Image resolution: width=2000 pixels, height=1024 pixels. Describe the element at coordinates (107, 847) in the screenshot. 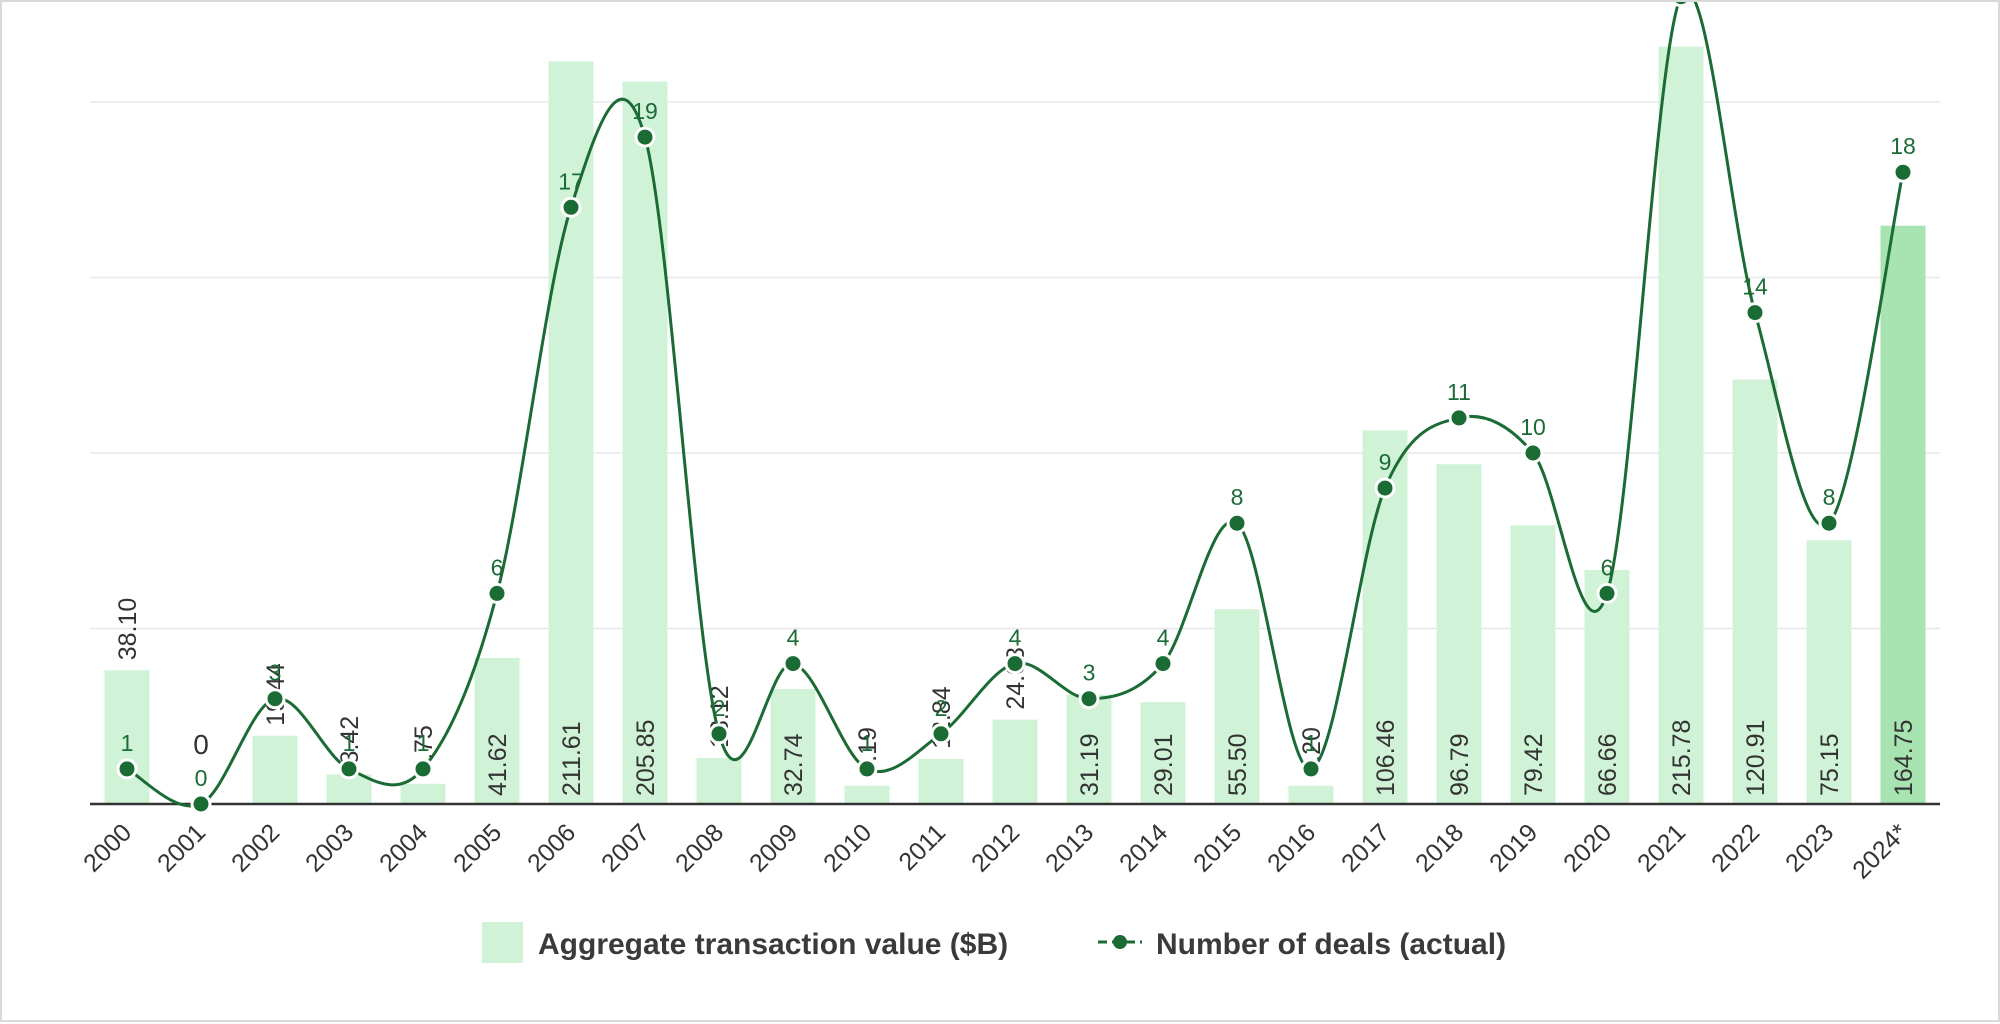

I see `x-tick-label: 2000` at that location.